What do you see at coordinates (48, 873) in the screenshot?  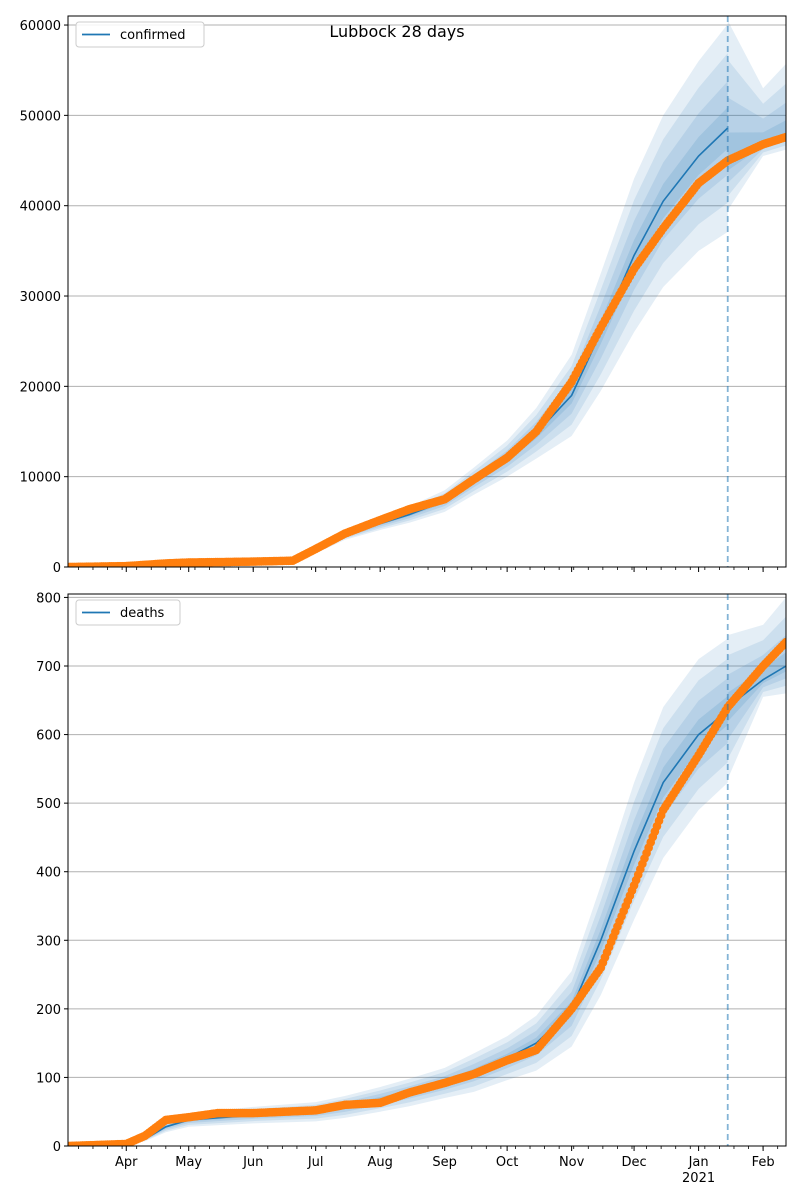 I see `y-tick-label: 400` at bounding box center [48, 873].